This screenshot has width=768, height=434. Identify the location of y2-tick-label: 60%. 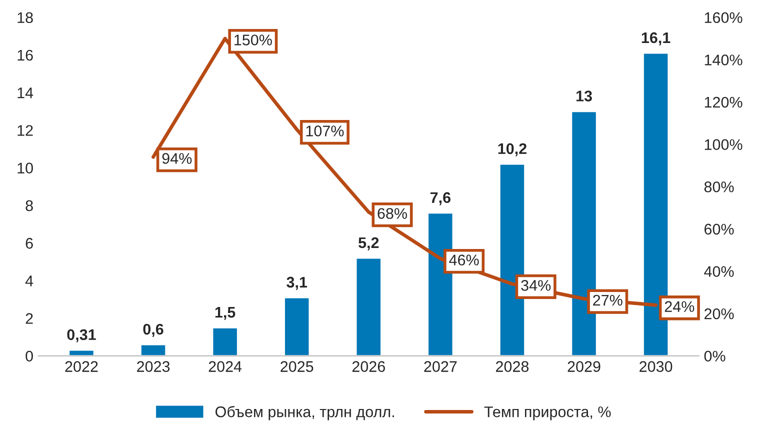
(719, 229).